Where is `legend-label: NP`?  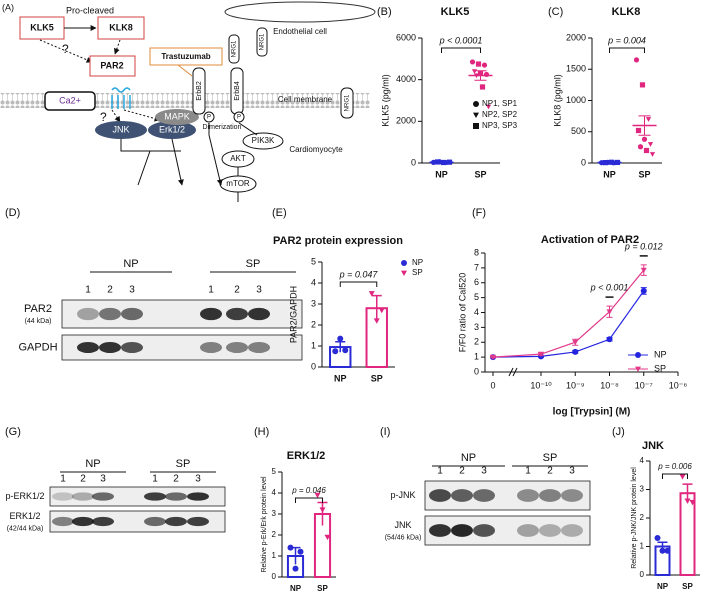 legend-label: NP is located at coordinates (417, 262).